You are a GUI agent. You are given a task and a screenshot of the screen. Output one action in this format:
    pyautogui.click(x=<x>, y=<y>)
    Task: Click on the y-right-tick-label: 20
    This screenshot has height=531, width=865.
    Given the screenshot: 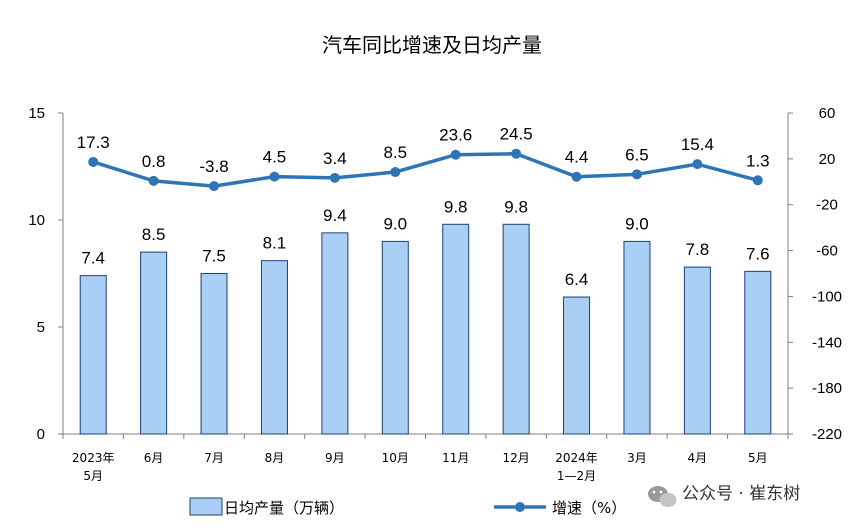 What is the action you would take?
    pyautogui.click(x=827, y=159)
    